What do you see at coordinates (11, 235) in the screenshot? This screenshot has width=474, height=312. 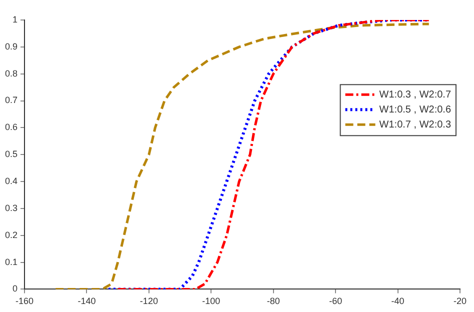 I see `y-tick-label: 0.2` at bounding box center [11, 235].